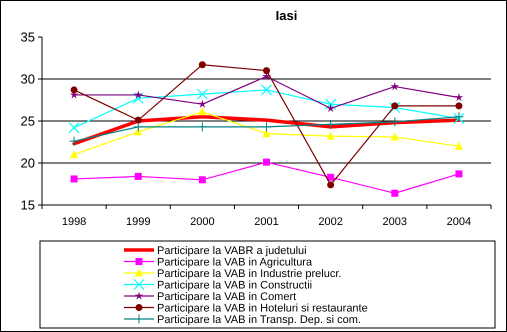 The width and height of the screenshot is (507, 332). I want to click on x-tick-label: 2000, so click(202, 222).